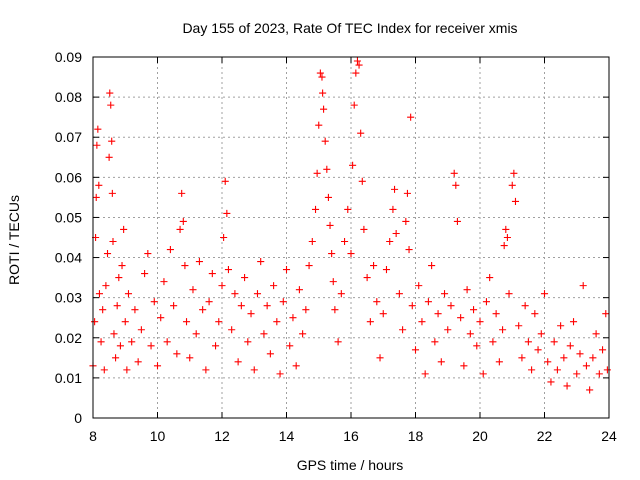  What do you see at coordinates (351, 436) in the screenshot?
I see `x-tick-label: 16` at bounding box center [351, 436].